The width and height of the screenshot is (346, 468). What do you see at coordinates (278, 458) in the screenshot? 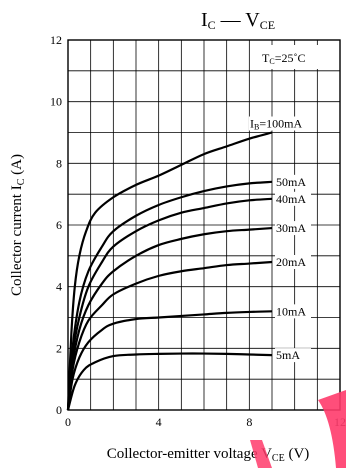
I see `xlabel-sub: CE` at bounding box center [278, 458].